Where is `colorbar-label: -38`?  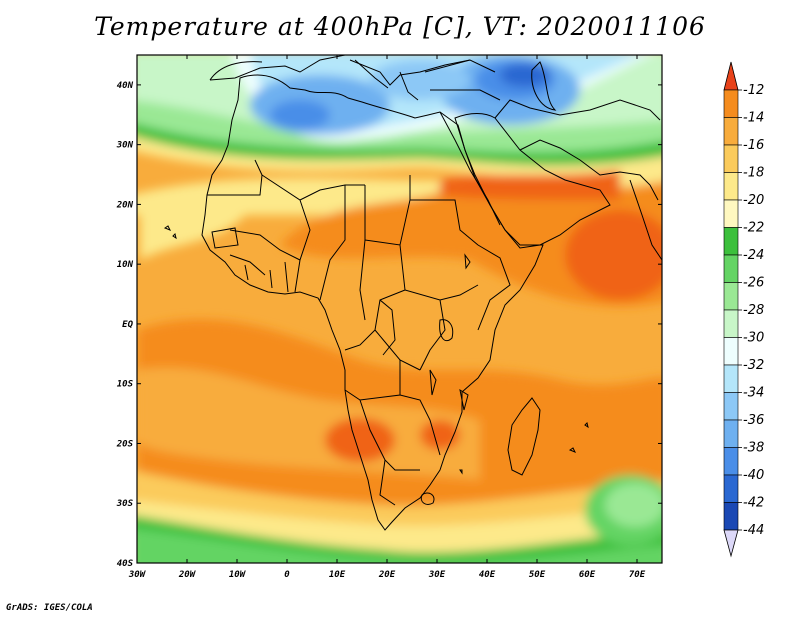 colorbar-label: -38 is located at coordinates (753, 448).